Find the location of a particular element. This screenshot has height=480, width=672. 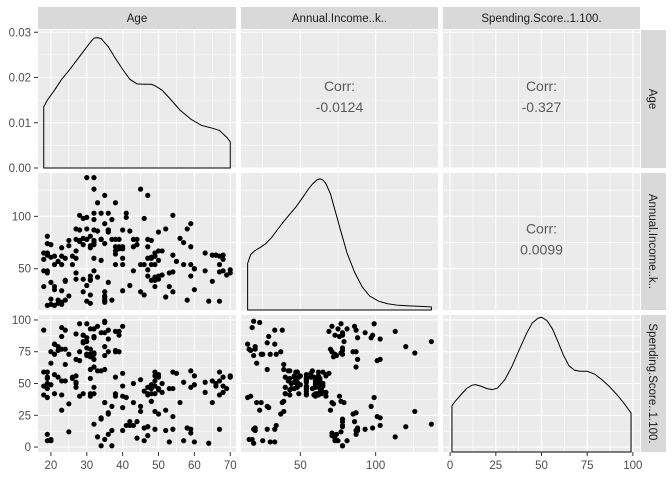

corr-label-2: Corr: is located at coordinates (541, 229).